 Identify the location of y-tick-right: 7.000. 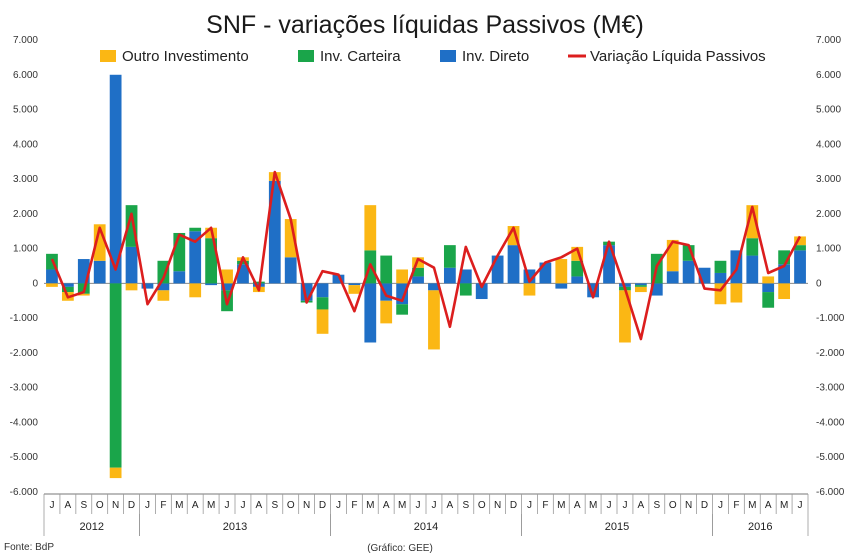
(828, 40).